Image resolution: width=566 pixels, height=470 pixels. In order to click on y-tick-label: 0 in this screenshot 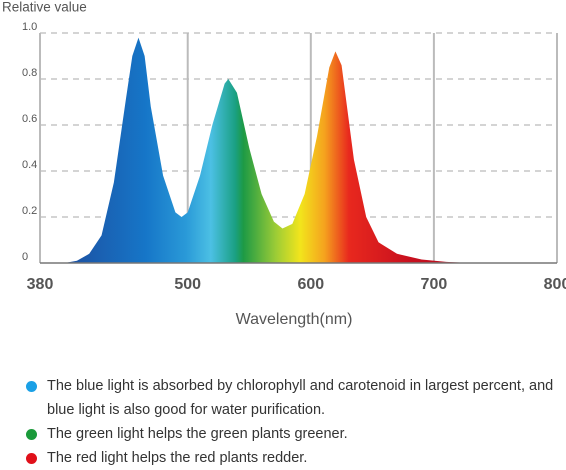, I will do `click(25, 257)`.